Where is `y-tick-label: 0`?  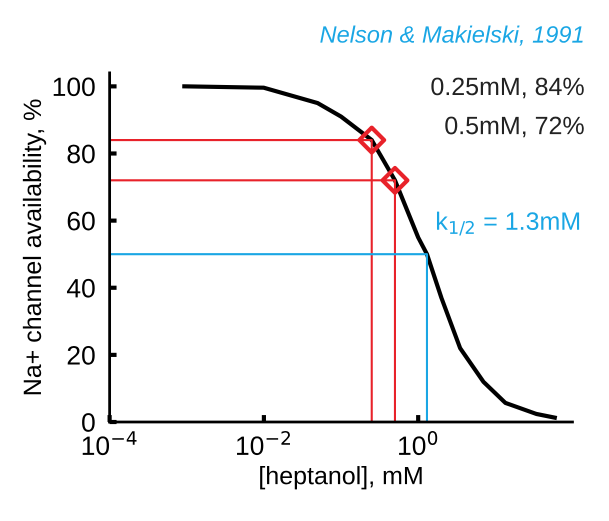
y-tick-label: 0 is located at coordinates (88, 422).